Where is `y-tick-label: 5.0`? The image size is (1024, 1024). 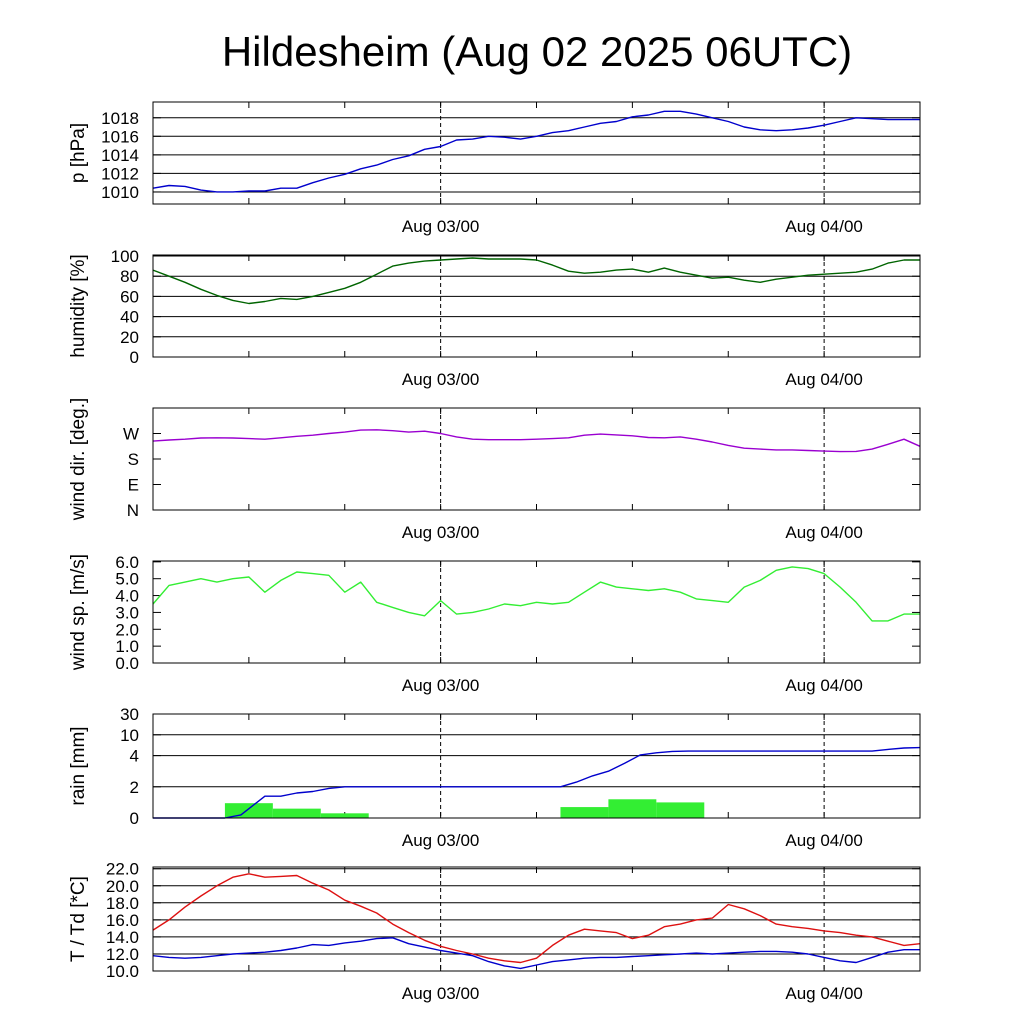 y-tick-label: 5.0 is located at coordinates (127, 579).